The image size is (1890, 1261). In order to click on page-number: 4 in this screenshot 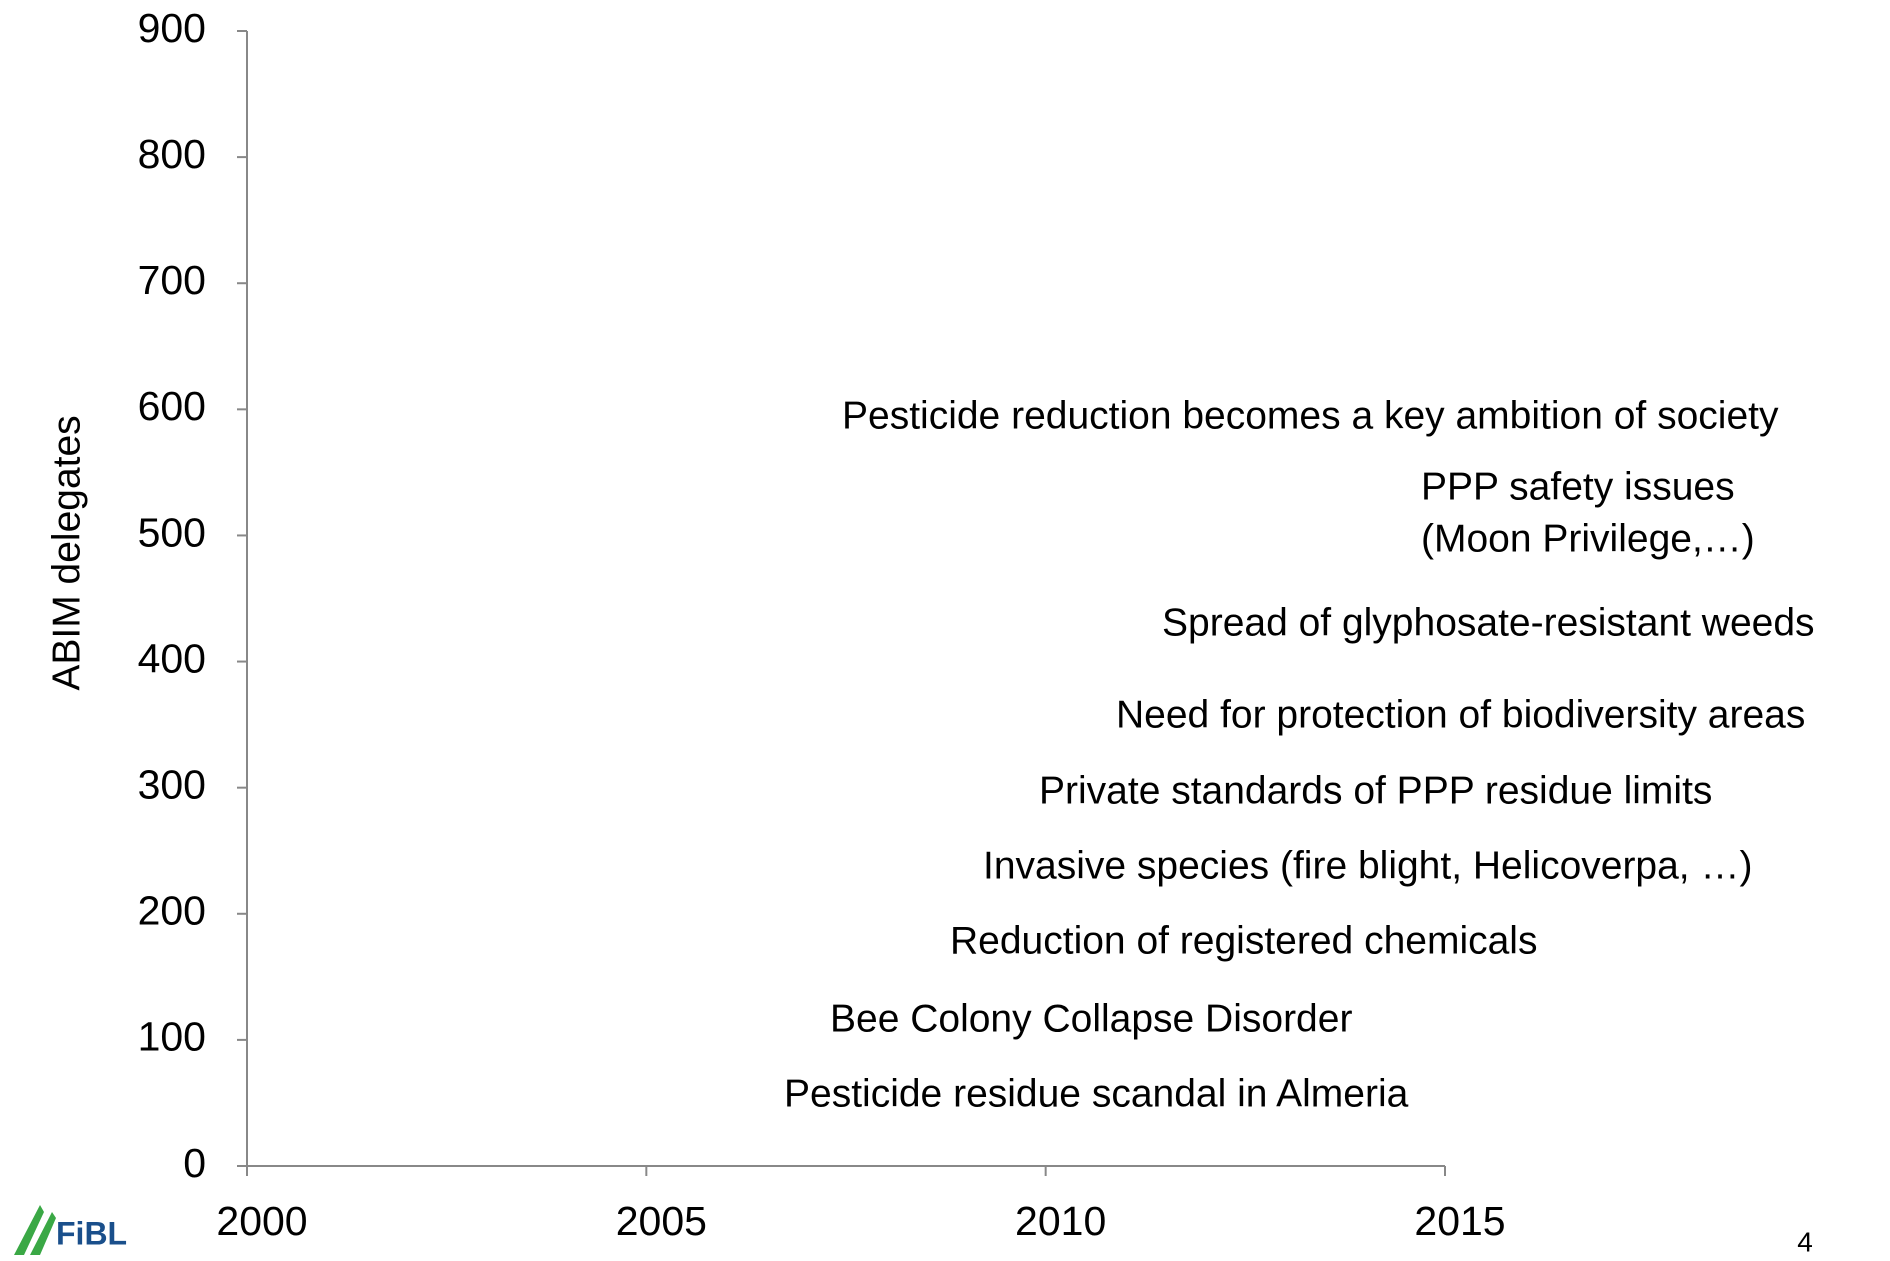, I will do `click(1805, 1241)`.